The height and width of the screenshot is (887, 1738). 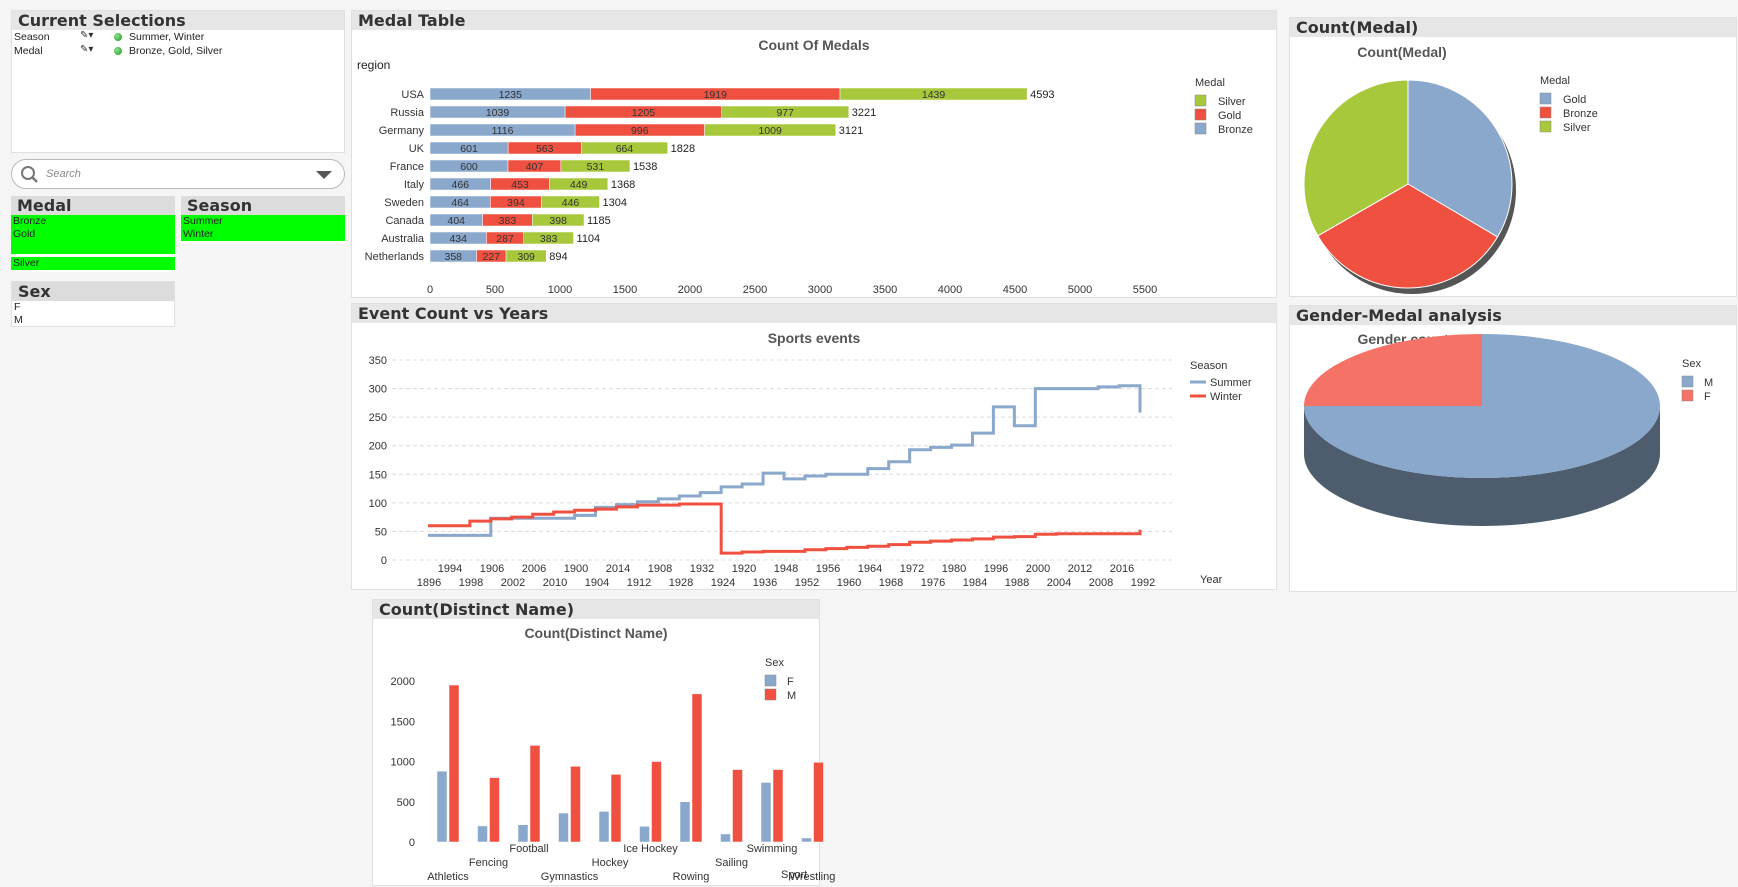 What do you see at coordinates (1210, 83) in the screenshot?
I see `legend-title: Medal` at bounding box center [1210, 83].